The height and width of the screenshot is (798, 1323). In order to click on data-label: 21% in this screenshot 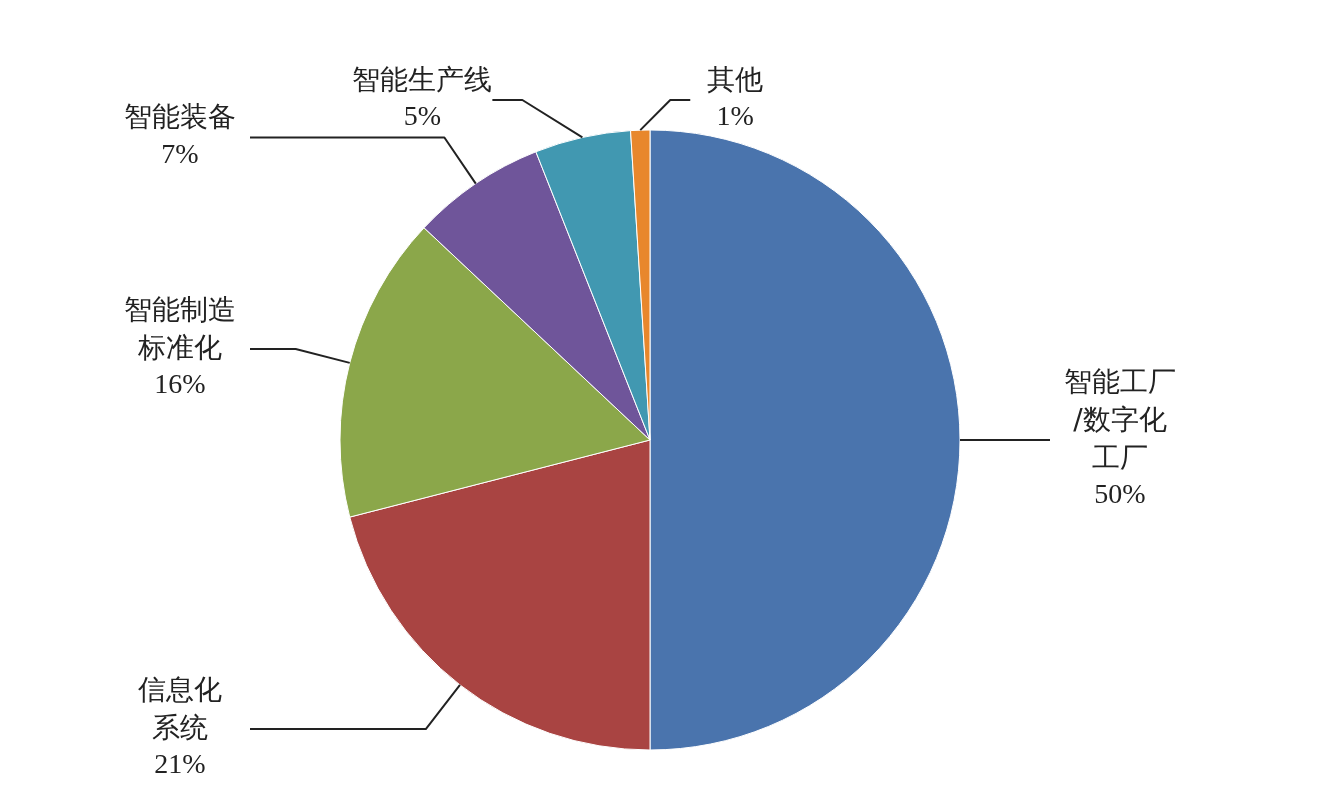, I will do `click(180, 764)`.